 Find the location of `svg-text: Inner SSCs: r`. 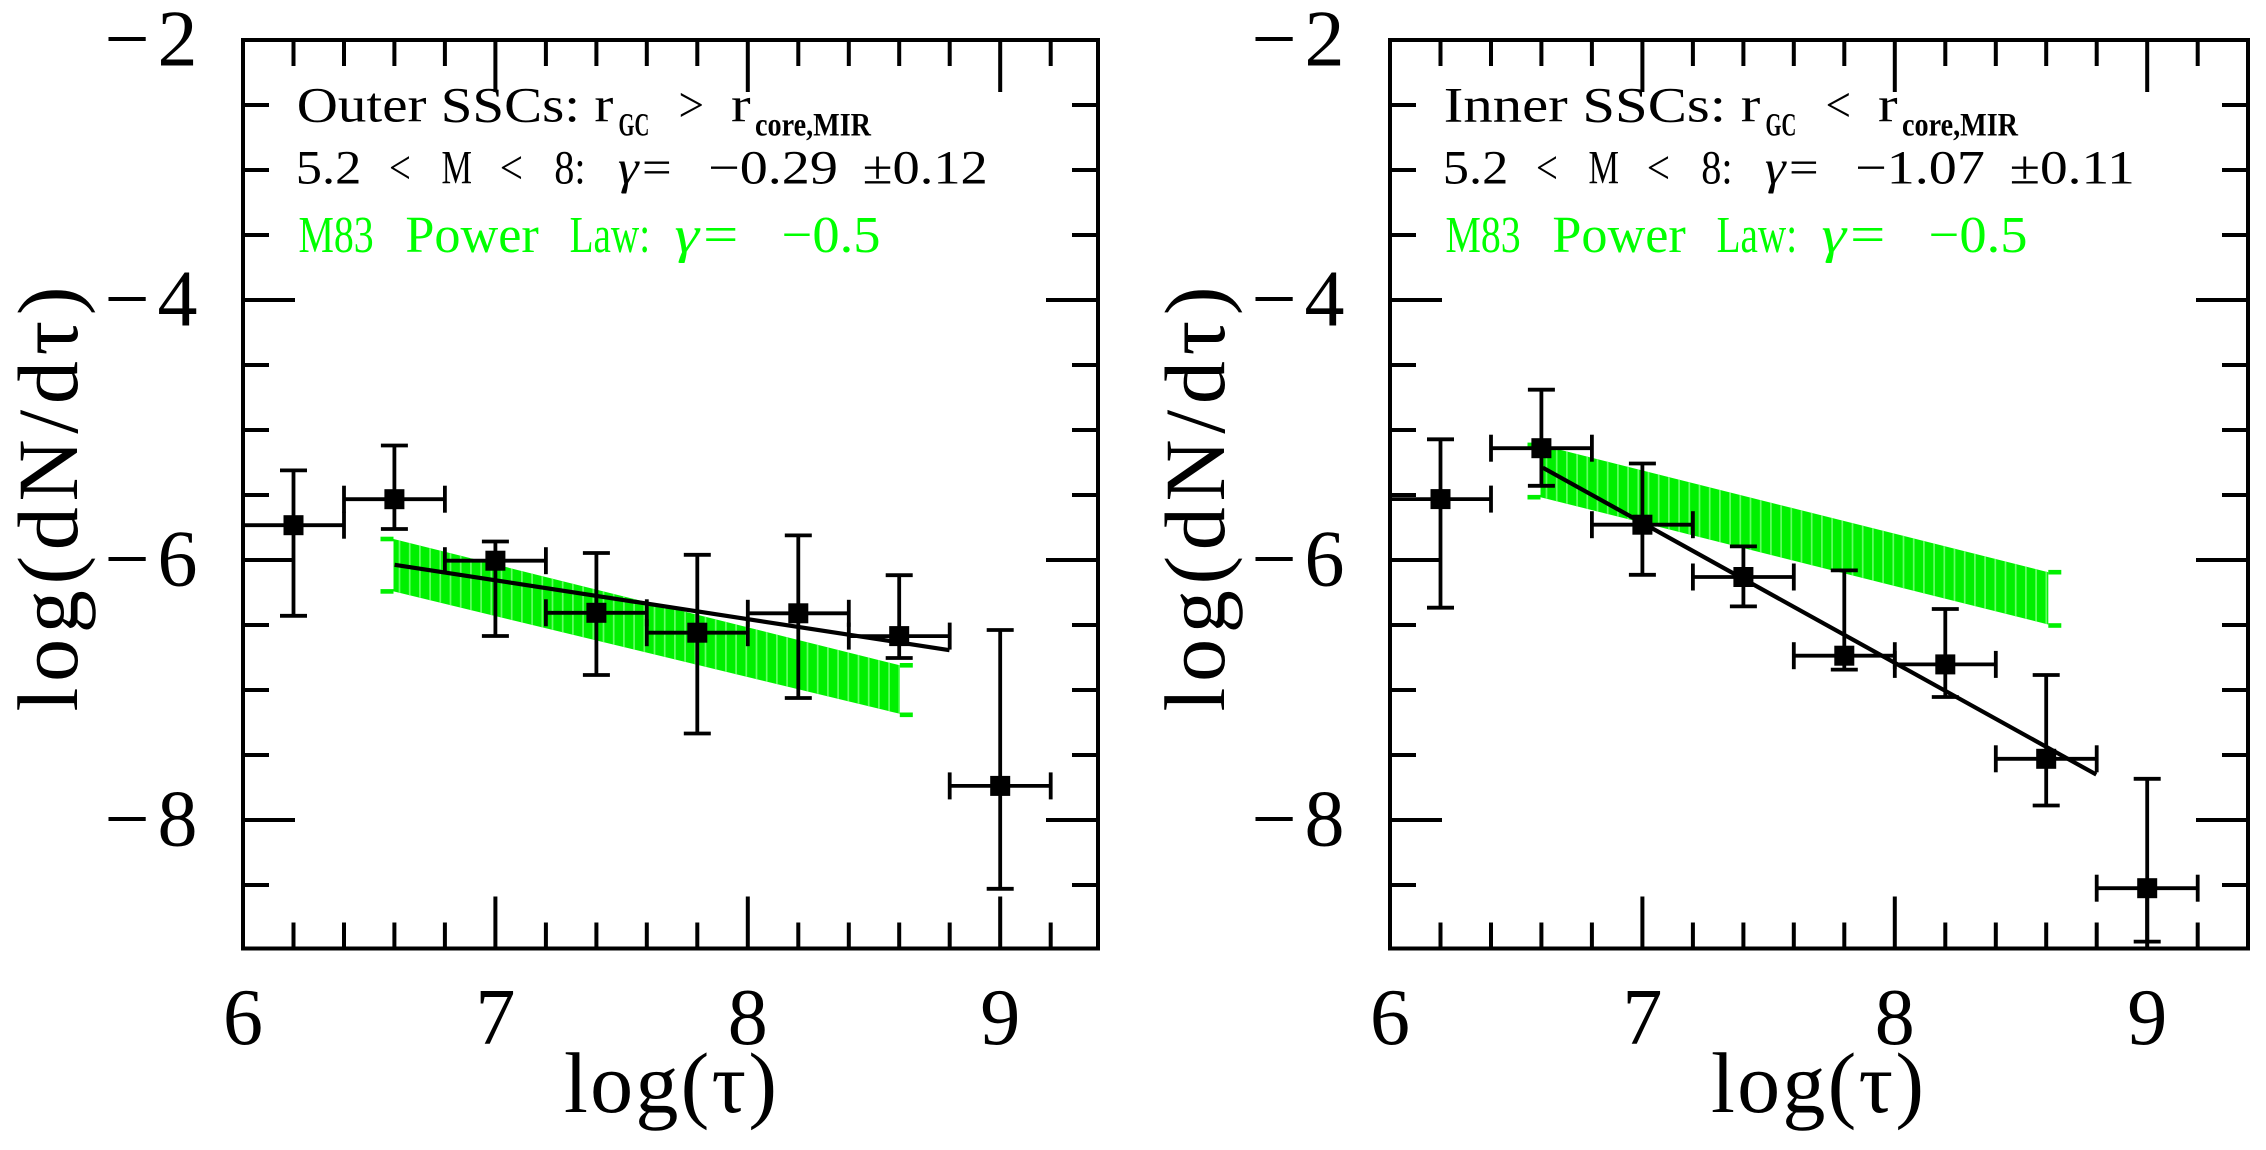

svg-text: Inner SSCs: r is located at coordinates (1602, 104).